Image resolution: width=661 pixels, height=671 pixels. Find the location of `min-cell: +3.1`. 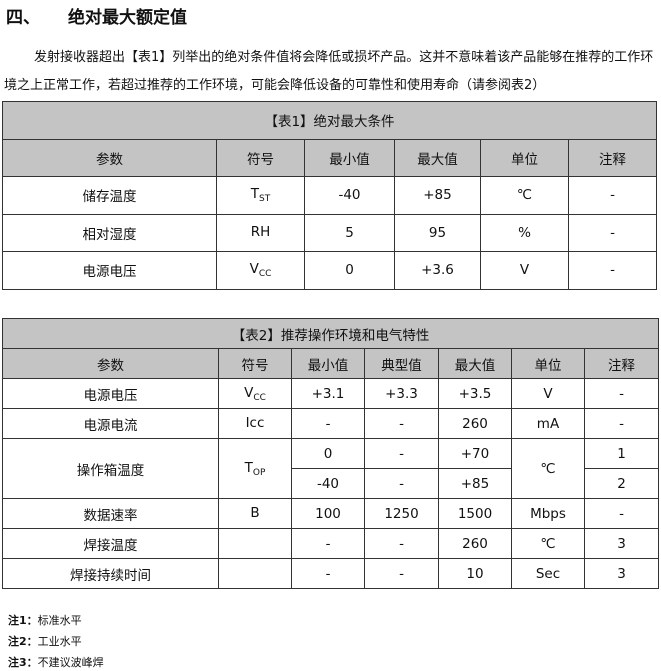

min-cell: +3.1 is located at coordinates (328, 393).